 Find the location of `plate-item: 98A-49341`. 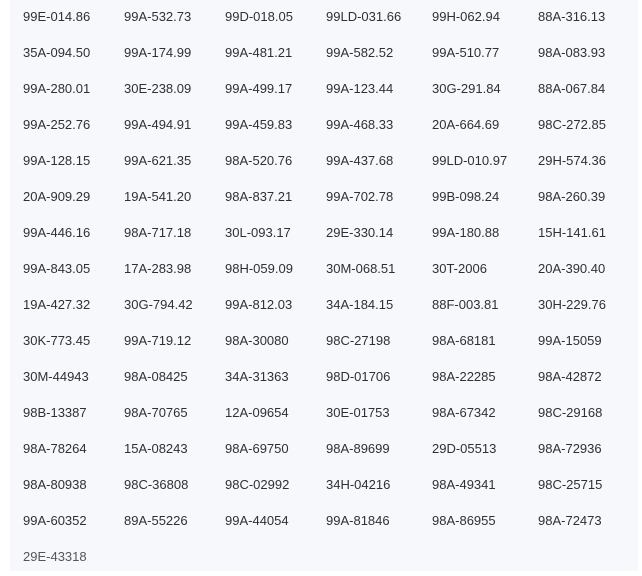

plate-item: 98A-49341 is located at coordinates (464, 484).